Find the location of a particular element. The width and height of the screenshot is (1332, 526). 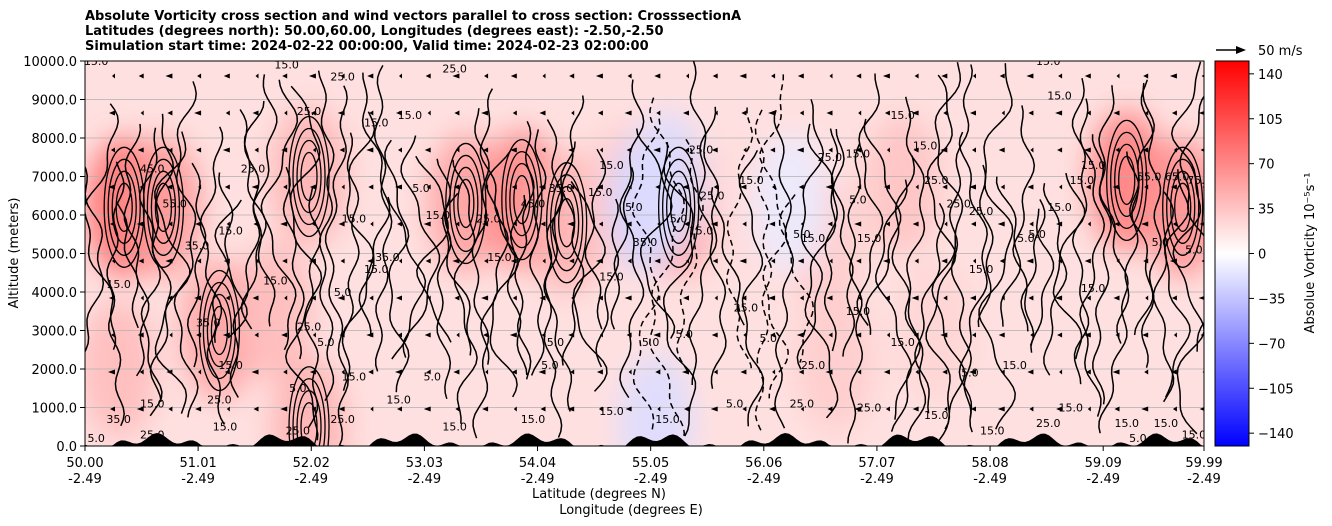

contour-label: 45.0 is located at coordinates (152, 169).